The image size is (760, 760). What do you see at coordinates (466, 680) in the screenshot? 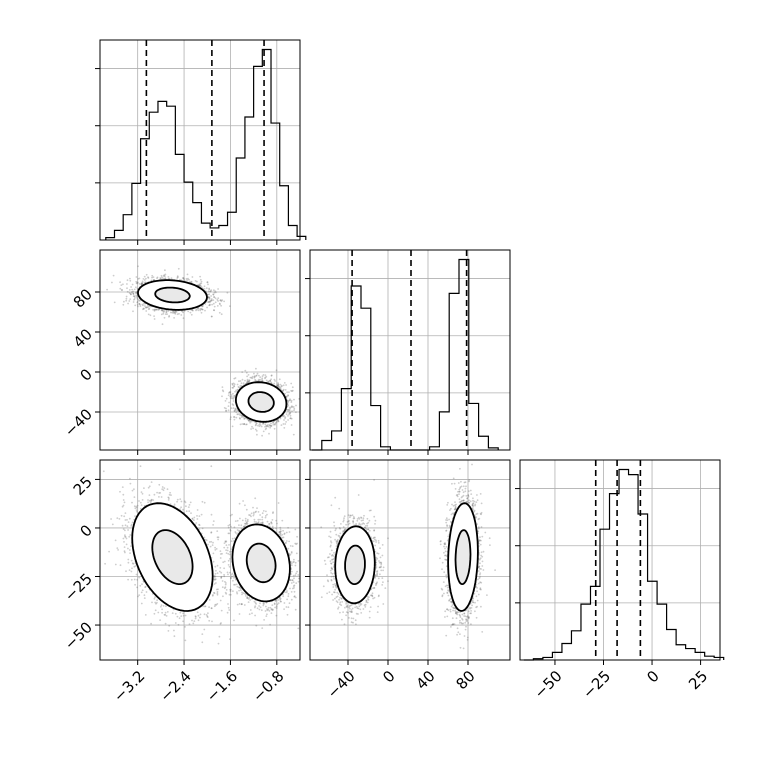
I see `x-tick-label: 80` at bounding box center [466, 680].